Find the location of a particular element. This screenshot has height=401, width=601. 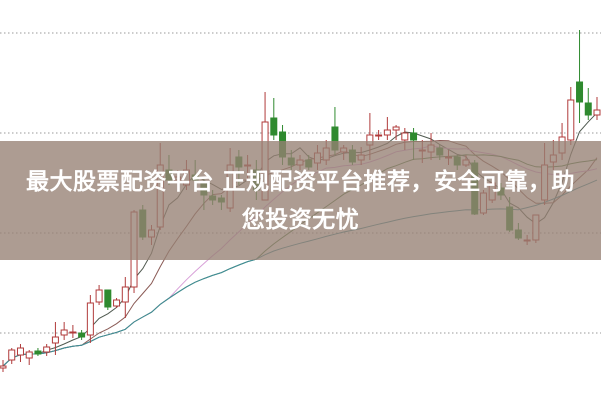

headline-text: 最大股票配资平台 正规配资平台推荐，安全可靠，助您投资无忧 is located at coordinates (300, 200).